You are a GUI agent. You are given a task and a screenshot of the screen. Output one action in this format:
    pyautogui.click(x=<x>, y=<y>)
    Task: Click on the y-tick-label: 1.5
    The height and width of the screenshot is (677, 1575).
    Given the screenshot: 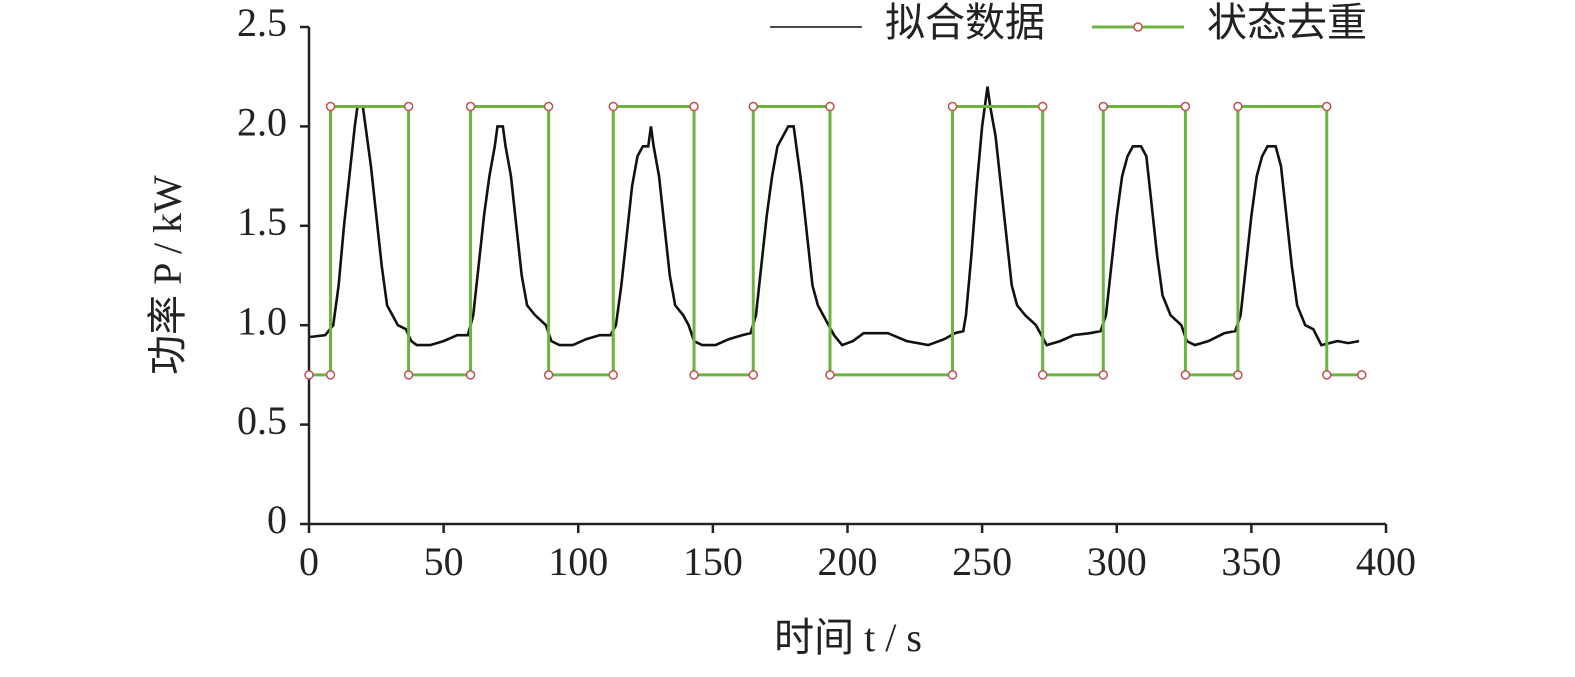 What is the action you would take?
    pyautogui.click(x=262, y=221)
    